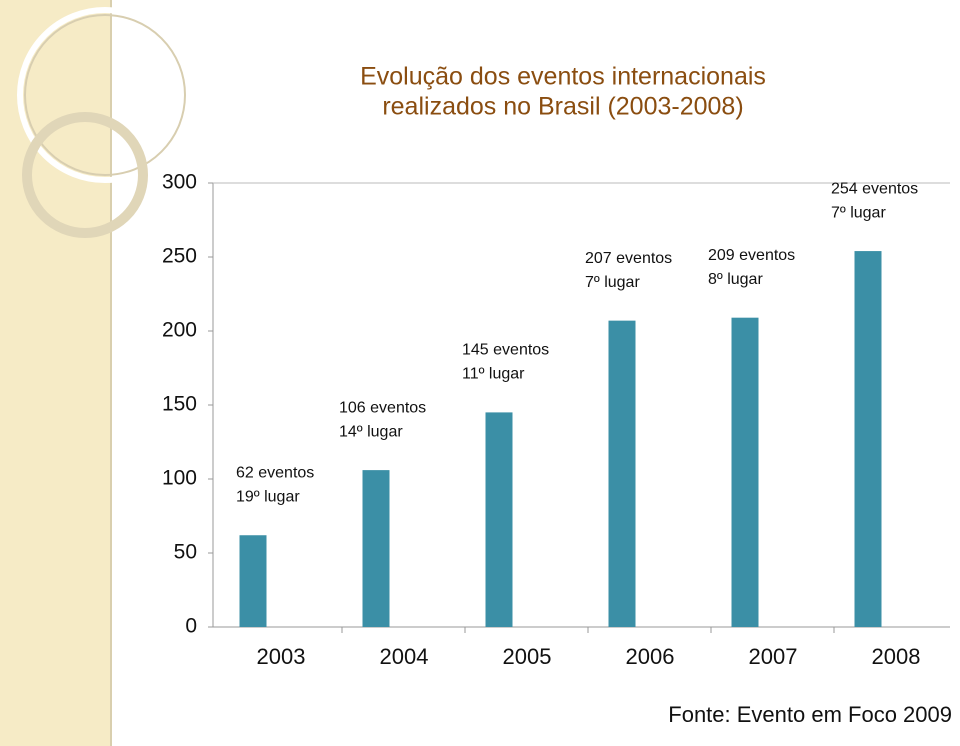  Describe the element at coordinates (179, 478) in the screenshot. I see `y-tick-label: 100` at that location.